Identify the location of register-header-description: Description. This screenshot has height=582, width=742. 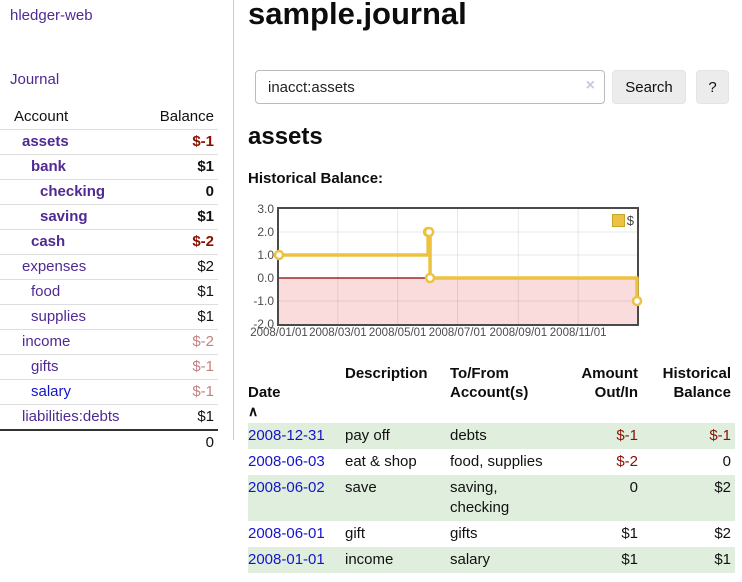
(386, 373).